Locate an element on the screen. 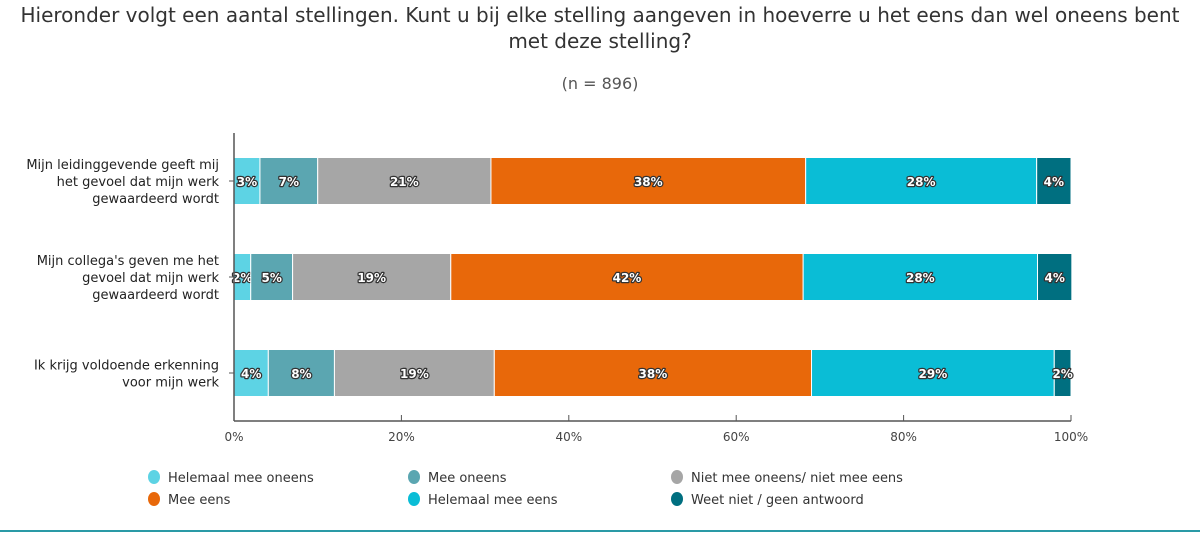 This screenshot has width=1200, height=533. data-label: 29% is located at coordinates (933, 374).